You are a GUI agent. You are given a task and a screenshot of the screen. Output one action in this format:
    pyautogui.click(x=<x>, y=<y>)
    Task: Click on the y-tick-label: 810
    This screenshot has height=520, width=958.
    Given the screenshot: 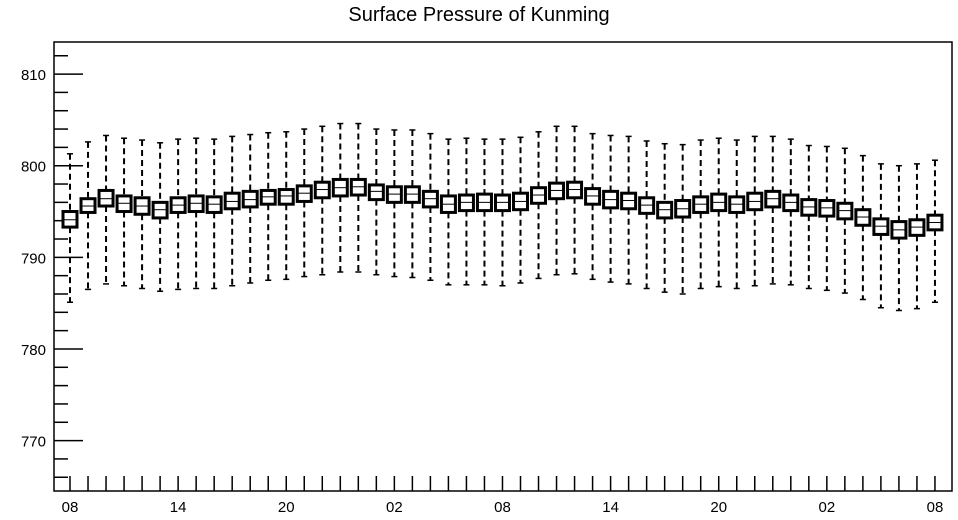 What is the action you would take?
    pyautogui.click(x=33, y=75)
    